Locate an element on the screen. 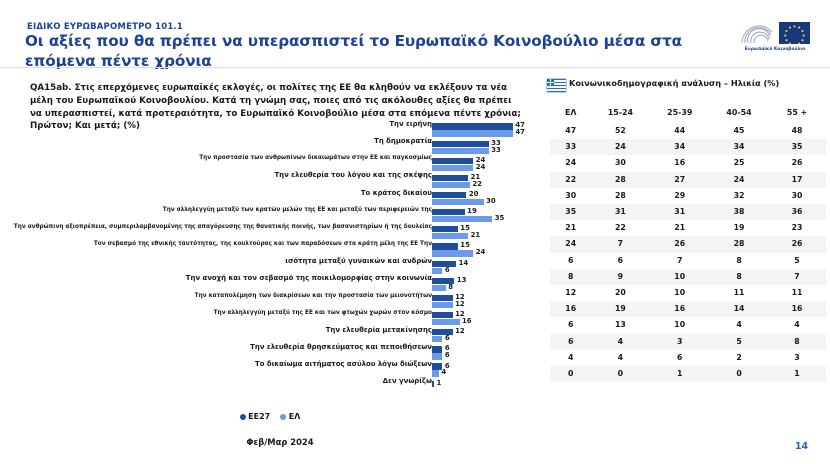 The width and height of the screenshot is (830, 464). table-row: 22 28 27 24 17 is located at coordinates (688, 179).